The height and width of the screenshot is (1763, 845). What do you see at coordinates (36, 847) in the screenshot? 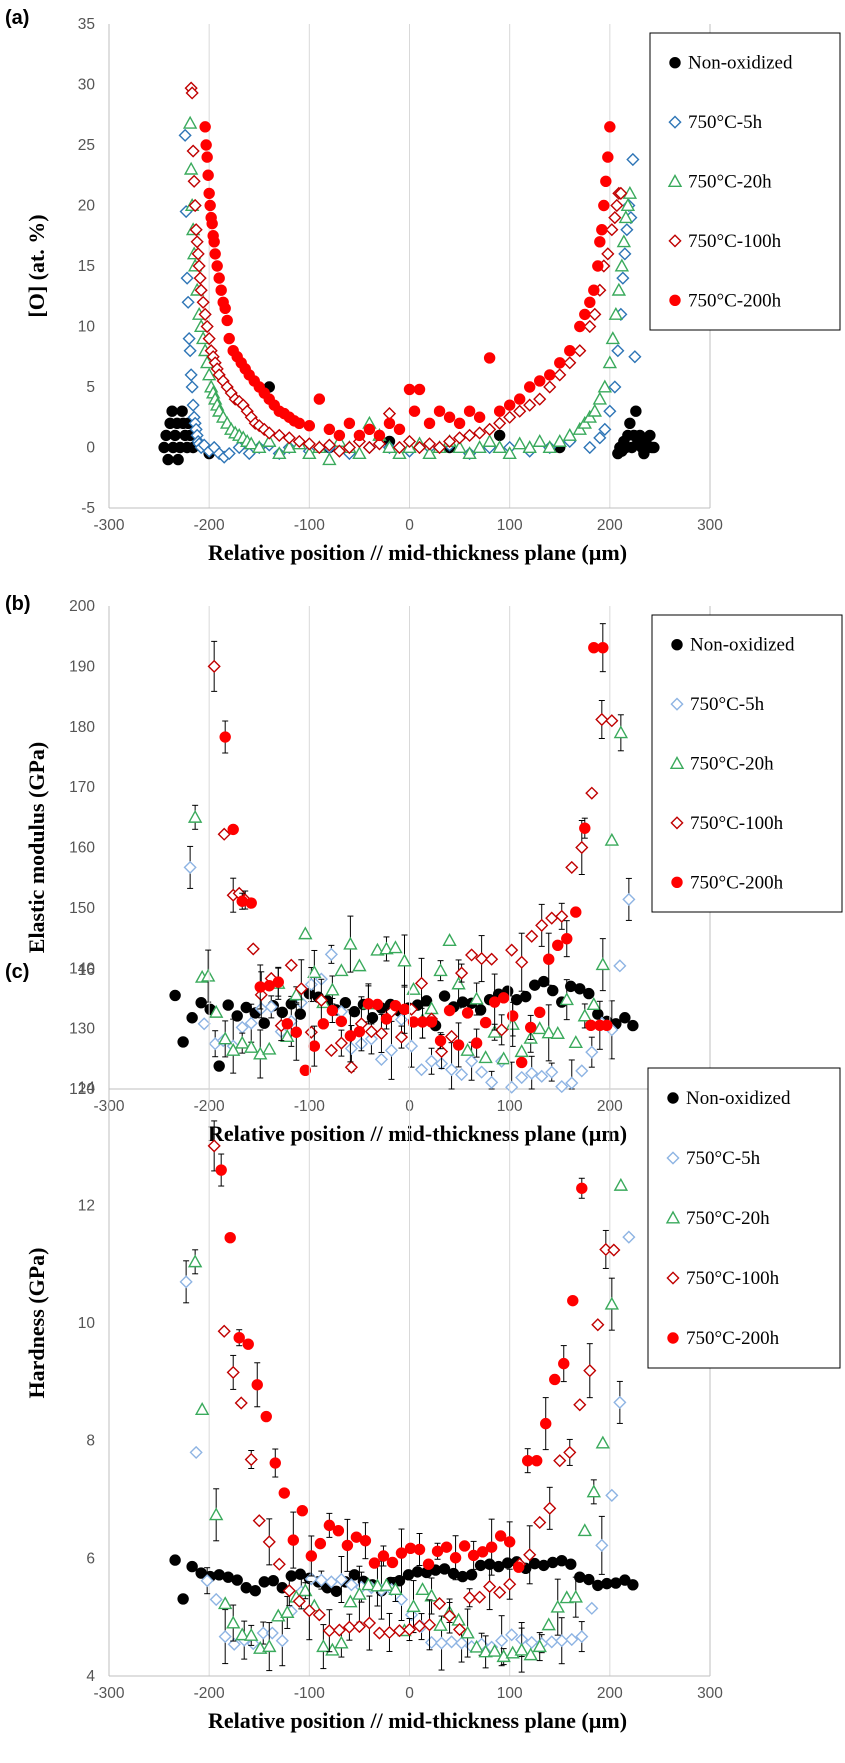
I see `y-axis-label: Elastic modulus (GPa)` at bounding box center [36, 847].